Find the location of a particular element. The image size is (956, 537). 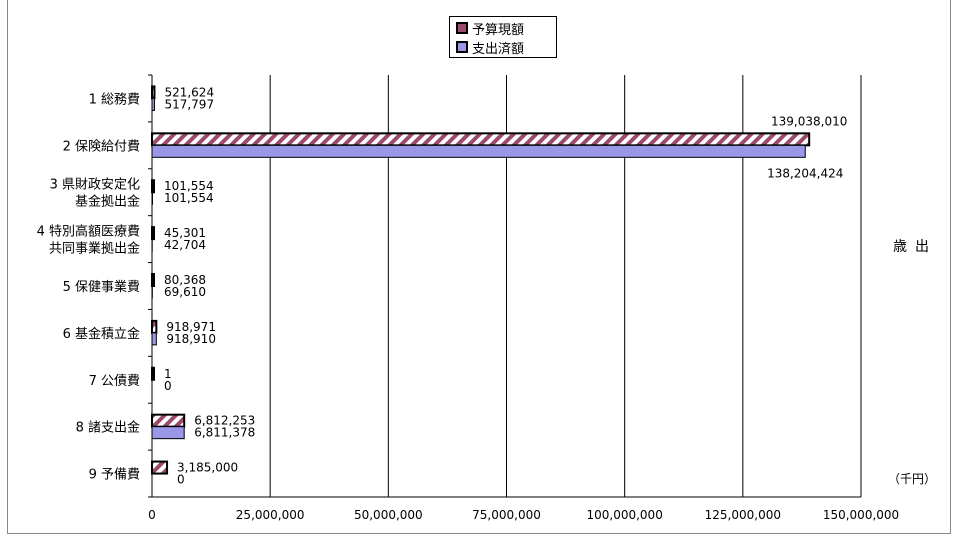

category-label: 3 県財政安定化 is located at coordinates (95, 185).